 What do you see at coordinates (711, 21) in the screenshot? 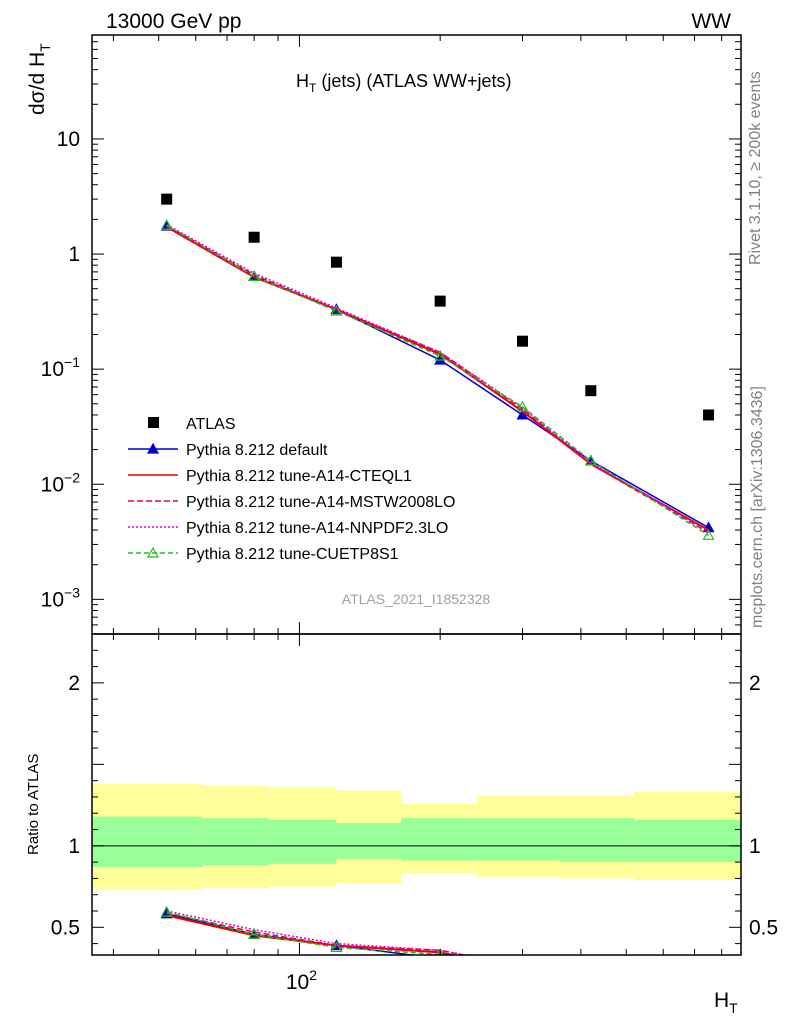
I see `header-process-label: WW` at bounding box center [711, 21].